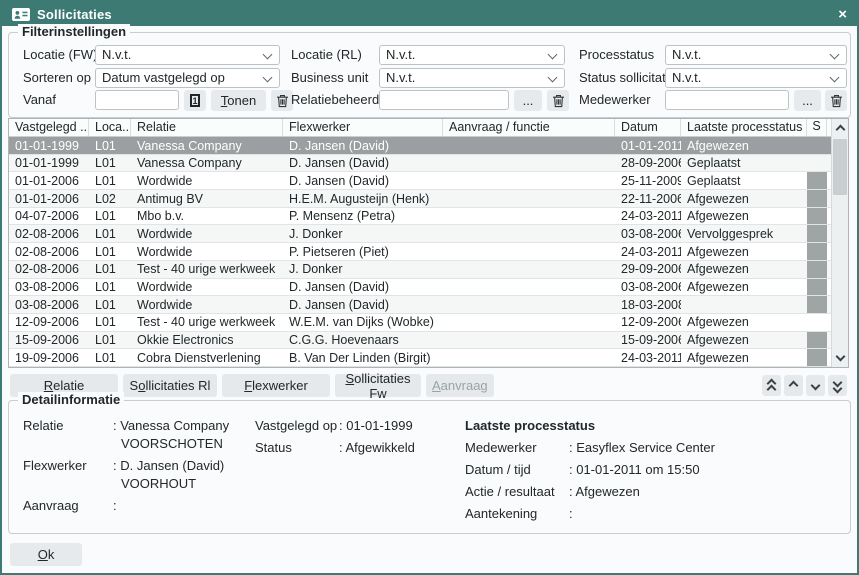  I want to click on relatiebeheerder-input, so click(444, 100).